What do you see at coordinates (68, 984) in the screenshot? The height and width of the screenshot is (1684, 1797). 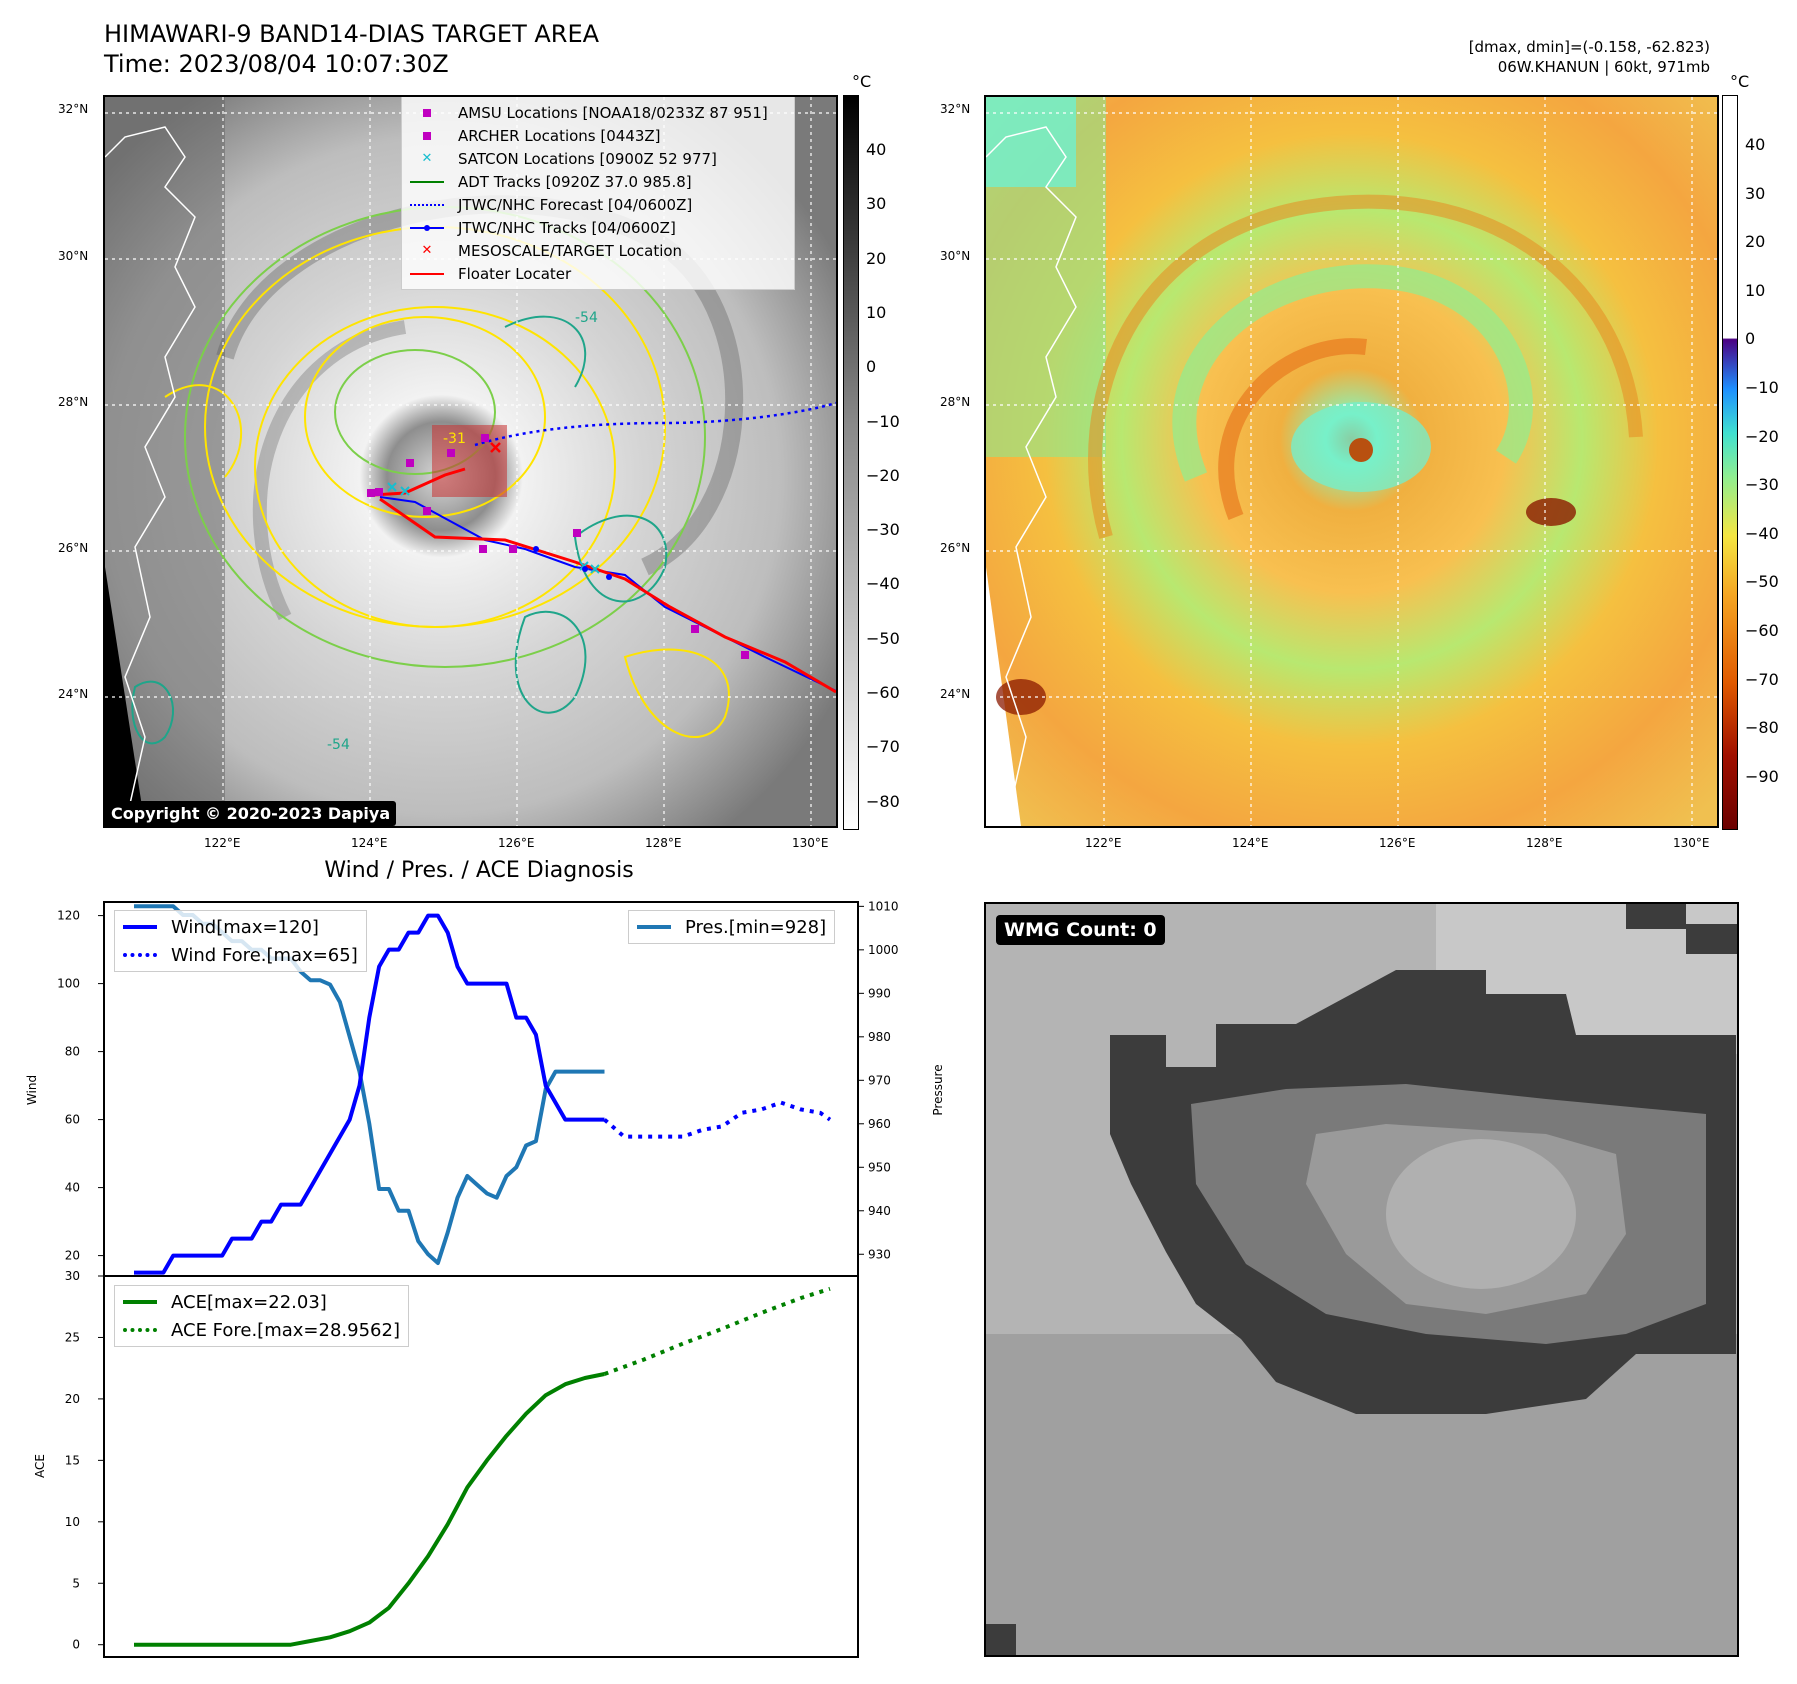 I see `wind-tick-label: 100` at bounding box center [68, 984].